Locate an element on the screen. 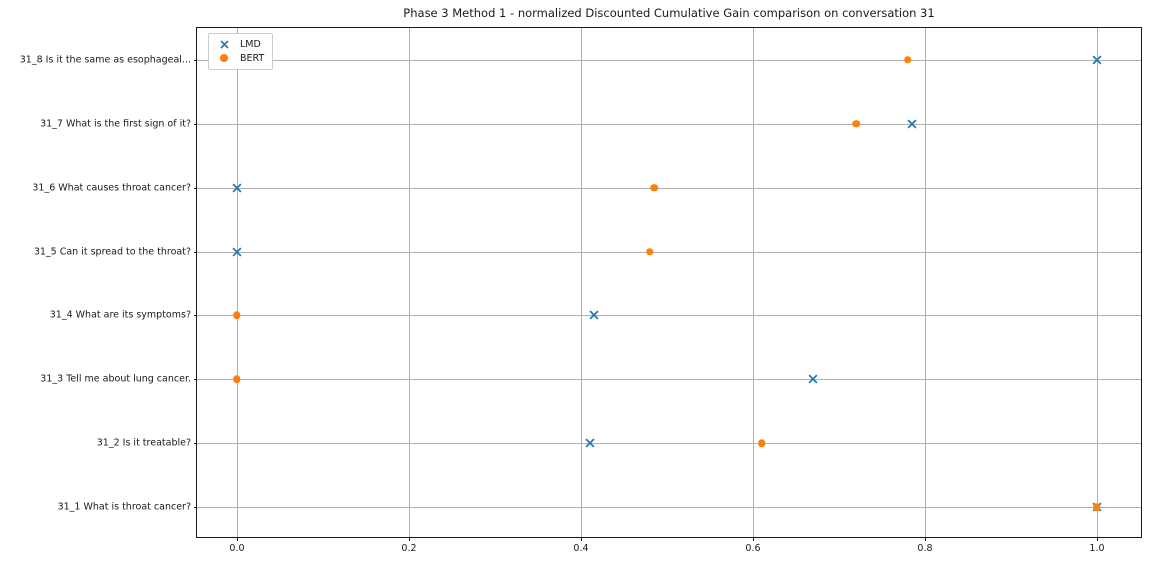 This screenshot has width=1152, height=576. x-tick-label: 0.2 is located at coordinates (409, 548).